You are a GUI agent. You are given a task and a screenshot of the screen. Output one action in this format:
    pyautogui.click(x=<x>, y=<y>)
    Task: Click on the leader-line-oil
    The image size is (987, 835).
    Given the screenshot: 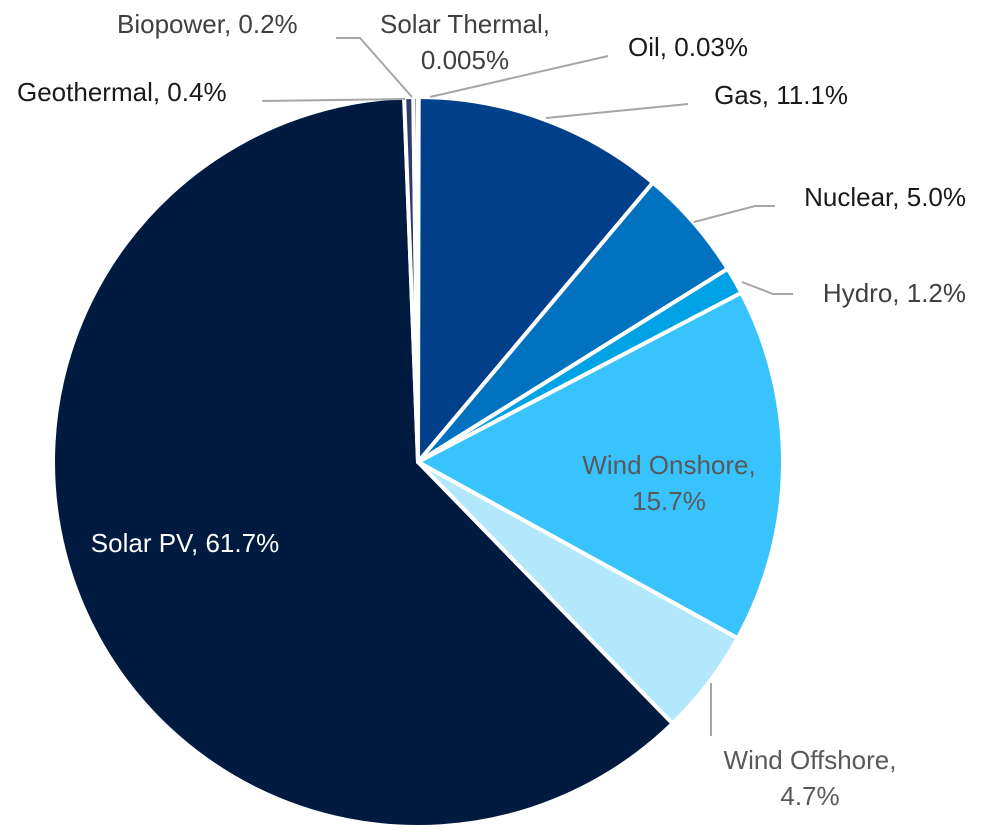 What is the action you would take?
    pyautogui.click(x=519, y=76)
    